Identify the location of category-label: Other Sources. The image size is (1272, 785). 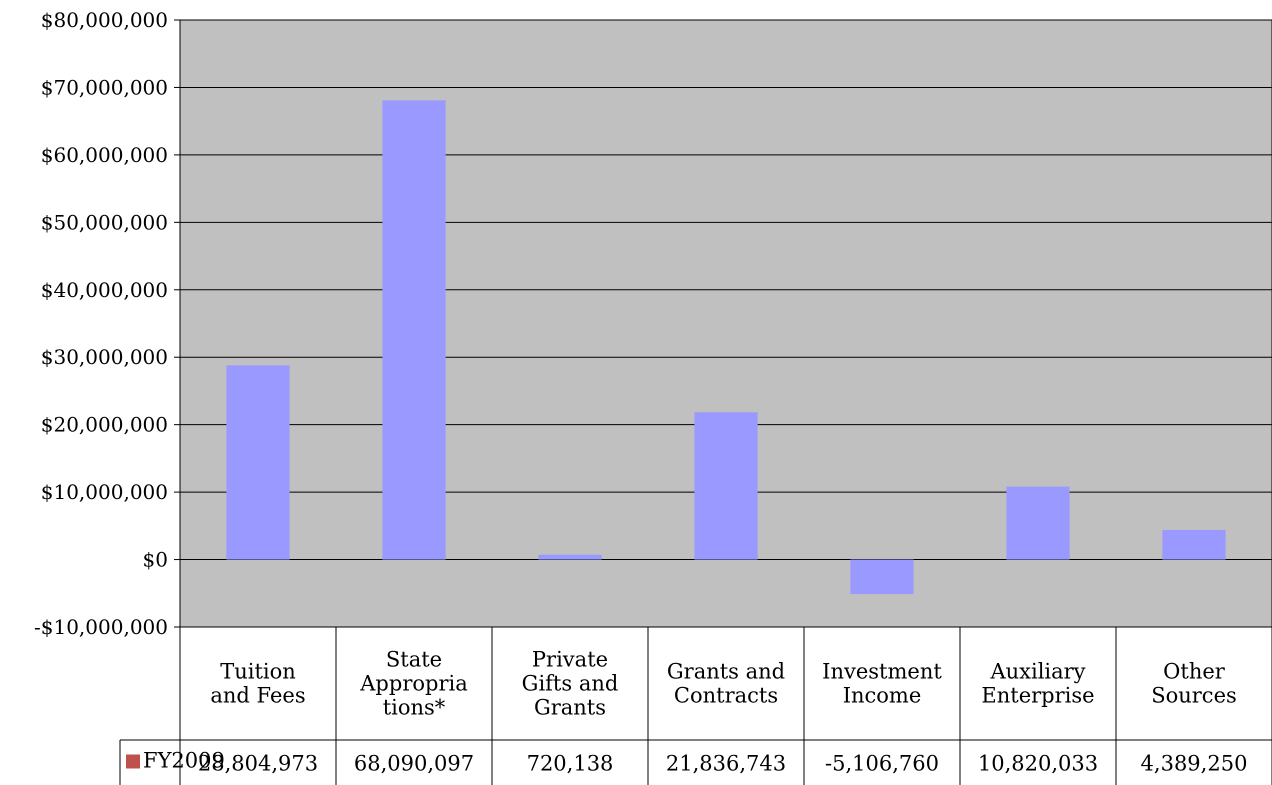
(1194, 684).